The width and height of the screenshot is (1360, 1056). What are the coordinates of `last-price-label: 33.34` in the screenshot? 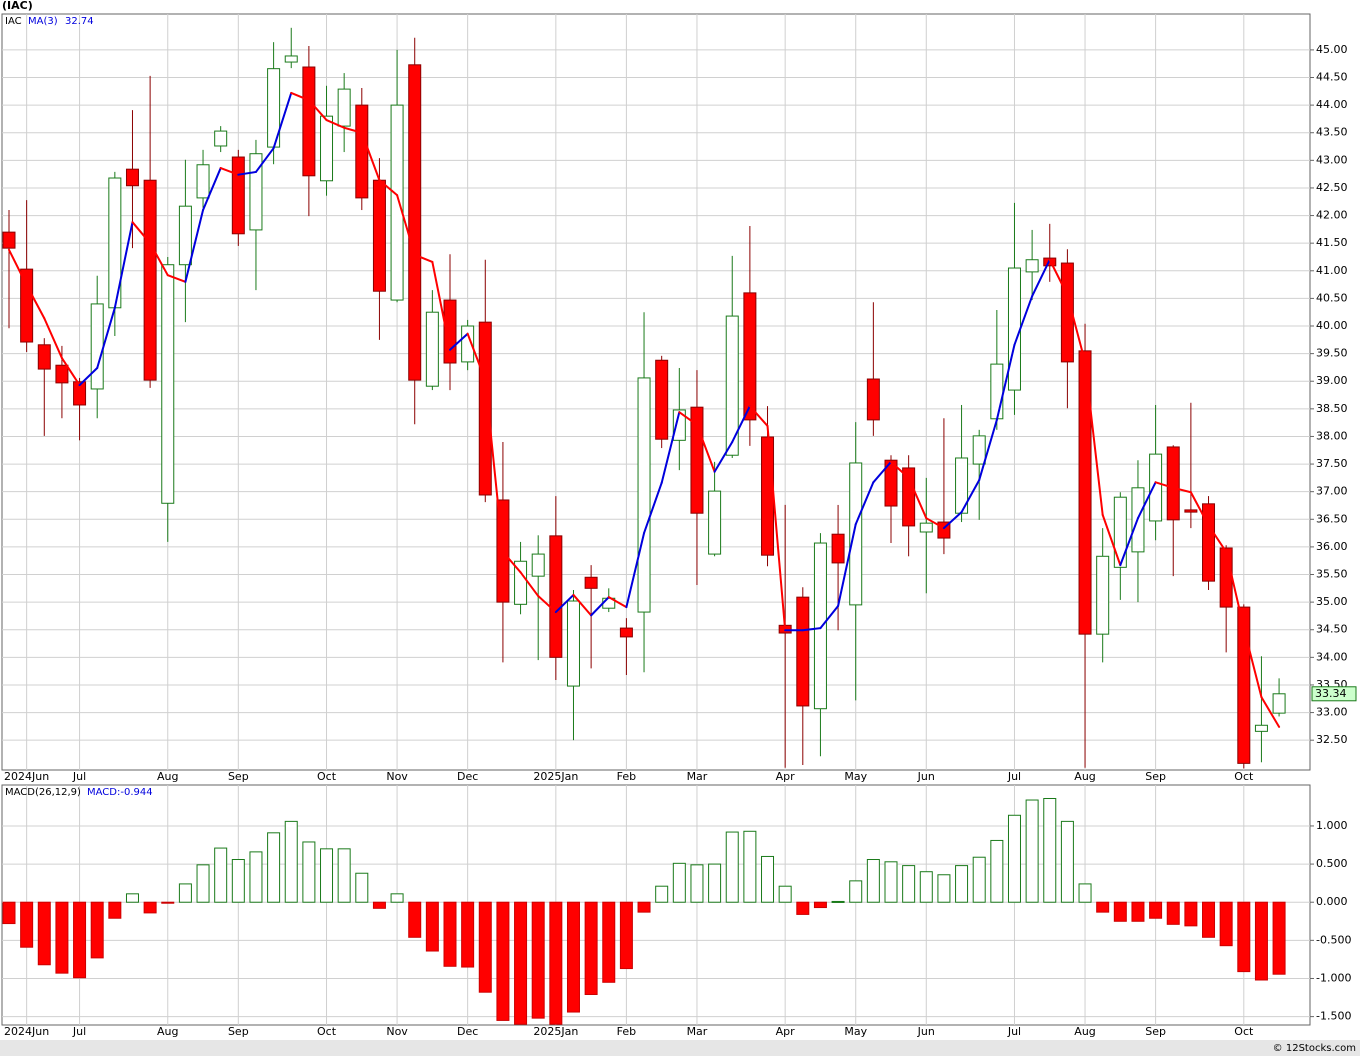 It's located at (1331, 693).